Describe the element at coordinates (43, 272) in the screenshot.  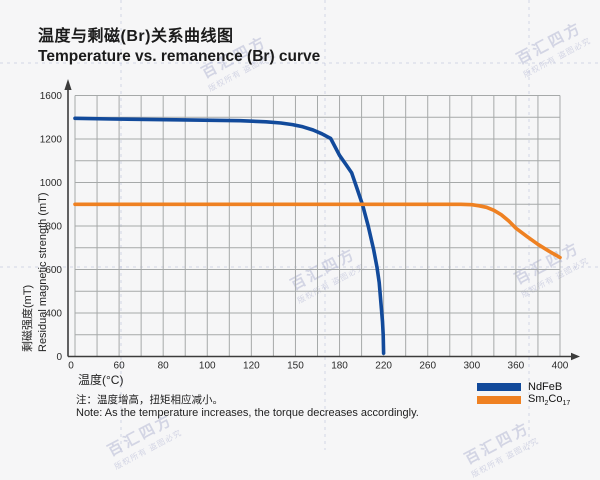
I see `y-axis-title-en: Residual magnetic strength (mT)` at that location.